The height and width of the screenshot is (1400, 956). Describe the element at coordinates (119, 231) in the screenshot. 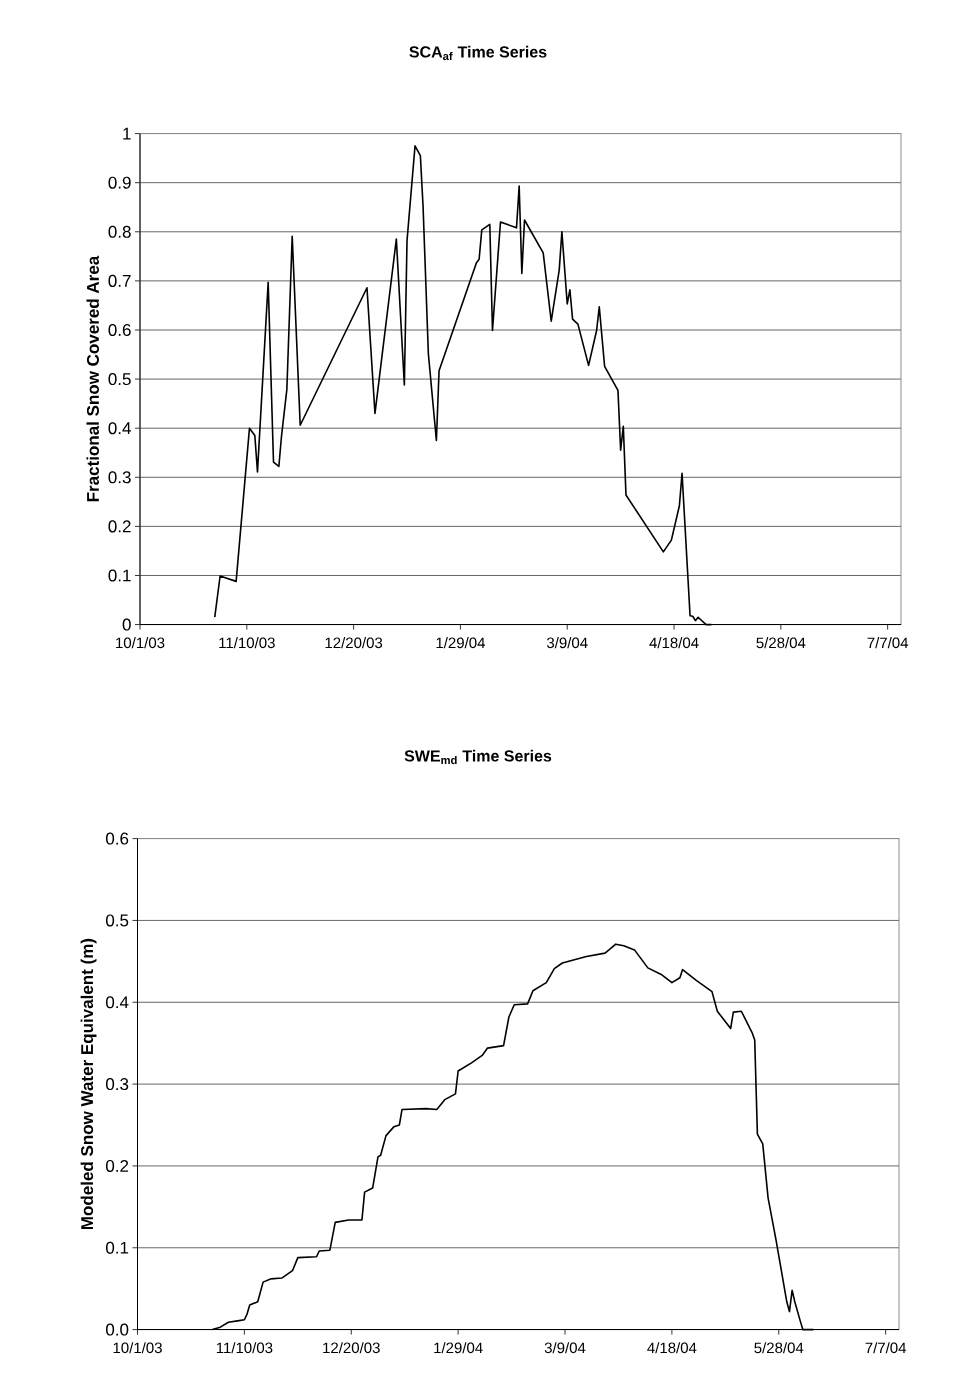

I see `y-tick-label: 0.8` at that location.